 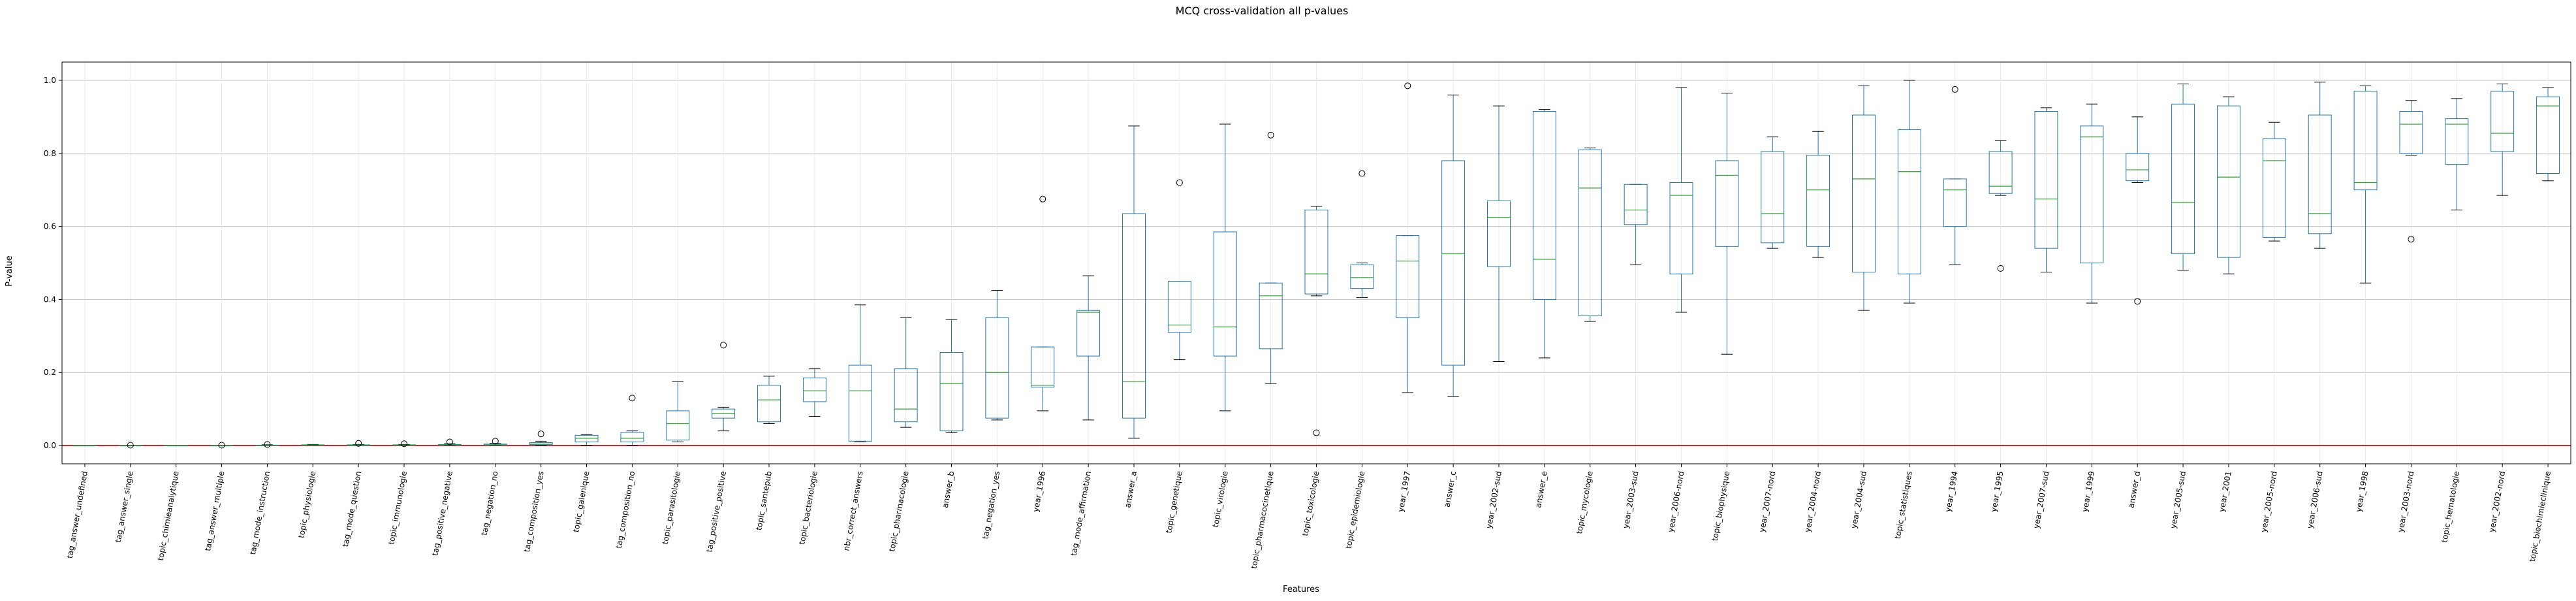 I want to click on x-tick-label: topic_pharmacocinetique, so click(x=1262, y=520).